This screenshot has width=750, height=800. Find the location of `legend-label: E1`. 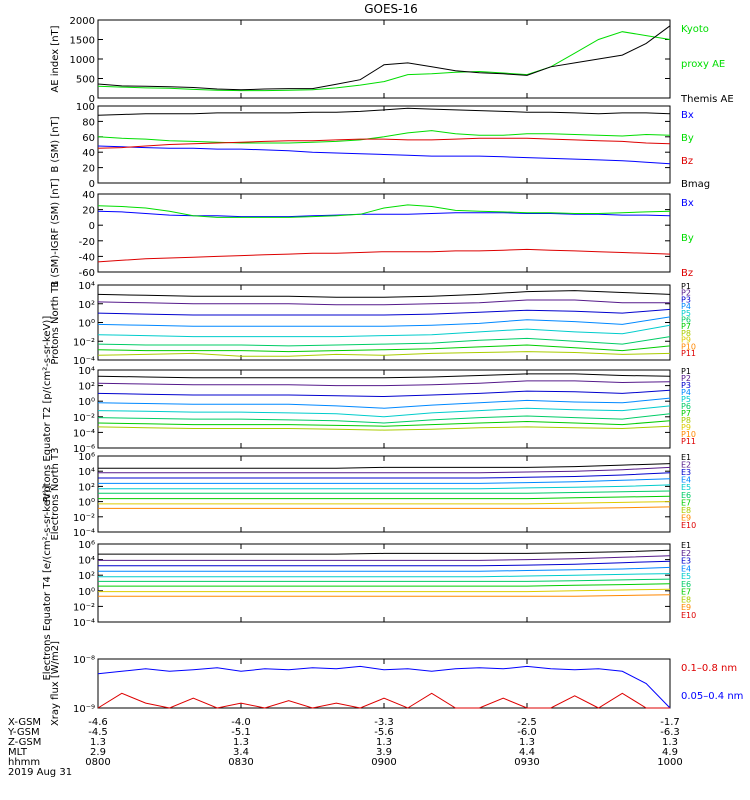

legend-label: E1 is located at coordinates (686, 545).